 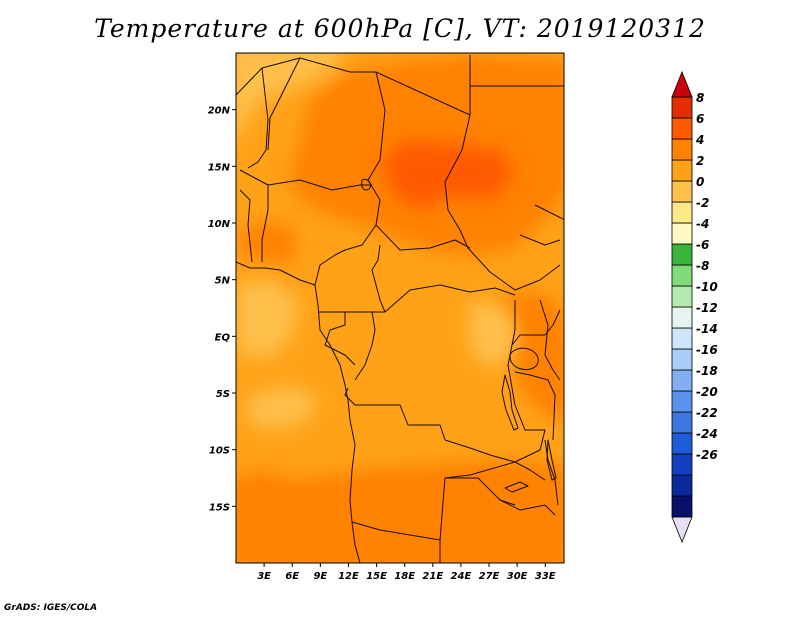 What do you see at coordinates (707, 455) in the screenshot?
I see `colorbar-level-label: -26` at bounding box center [707, 455].